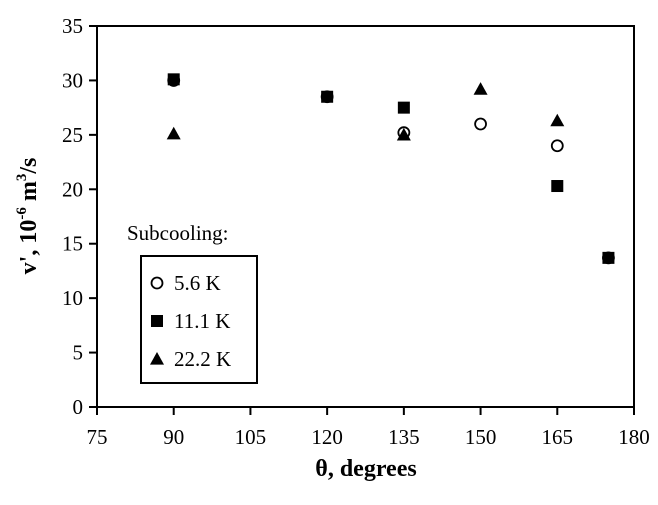  What do you see at coordinates (22, 213) in the screenshot?
I see `y-axis-title-exponent-1: -6` at bounding box center [22, 213].